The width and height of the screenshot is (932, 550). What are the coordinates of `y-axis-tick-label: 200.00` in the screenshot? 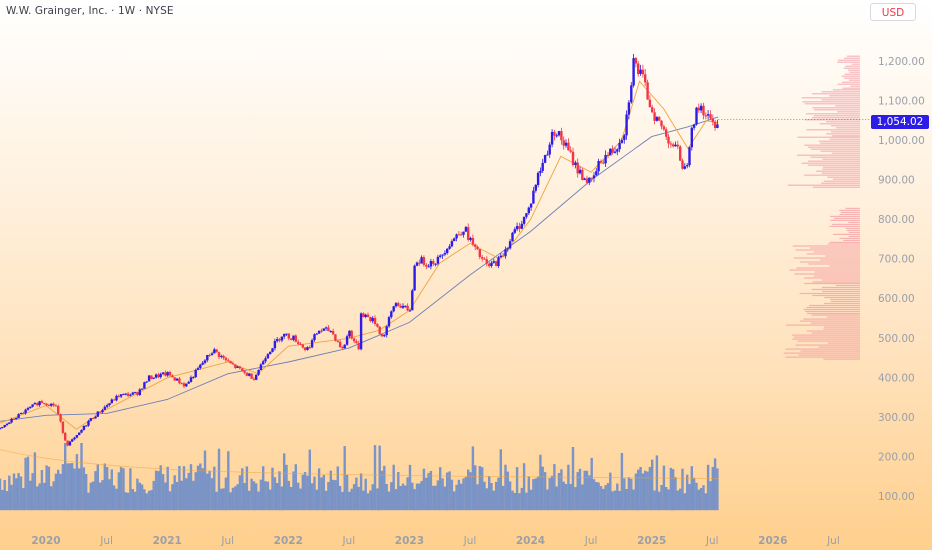 It's located at (896, 457).